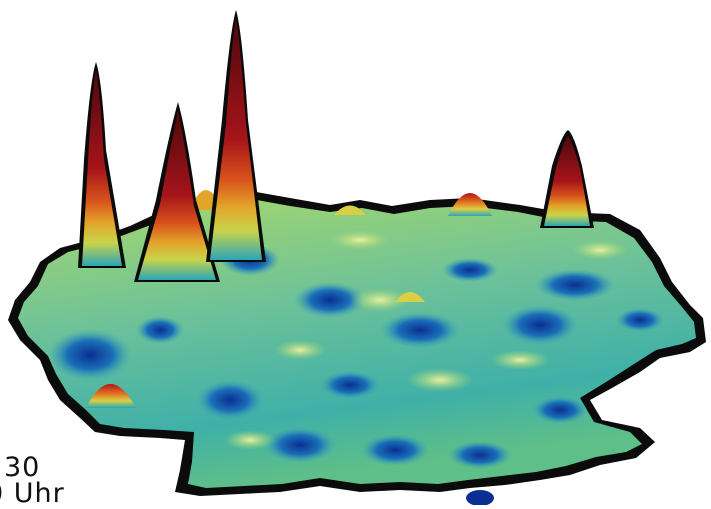 The height and width of the screenshot is (509, 711). I want to click on time-unit-label: 0 Uhr, so click(32, 493).